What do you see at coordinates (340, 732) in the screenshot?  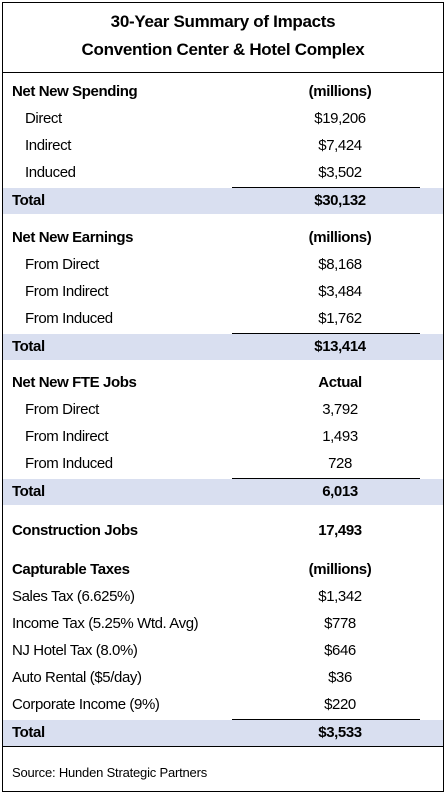 I see `total-value: $3,533` at bounding box center [340, 732].